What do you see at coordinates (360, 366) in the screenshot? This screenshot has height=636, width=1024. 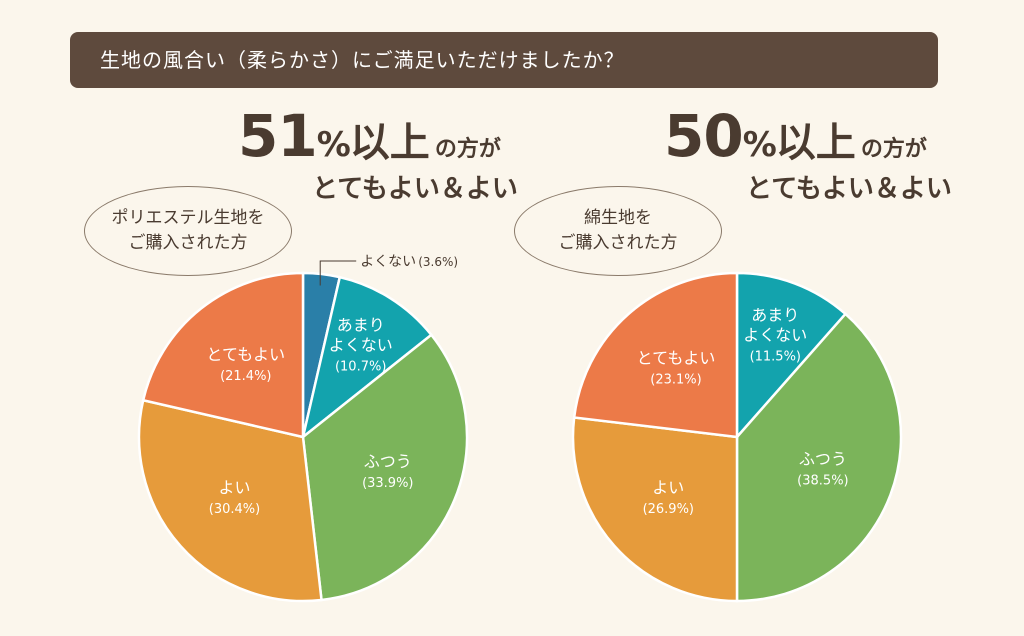 I see `slice-value: (10.7%)` at bounding box center [360, 366].